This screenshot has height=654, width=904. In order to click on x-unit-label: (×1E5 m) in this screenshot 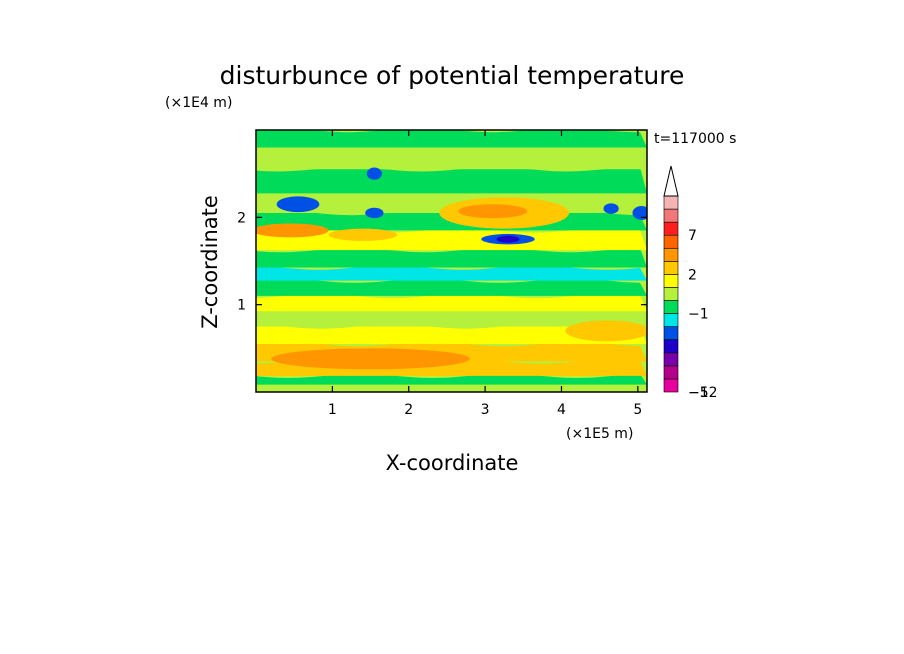, I will do `click(599, 434)`.